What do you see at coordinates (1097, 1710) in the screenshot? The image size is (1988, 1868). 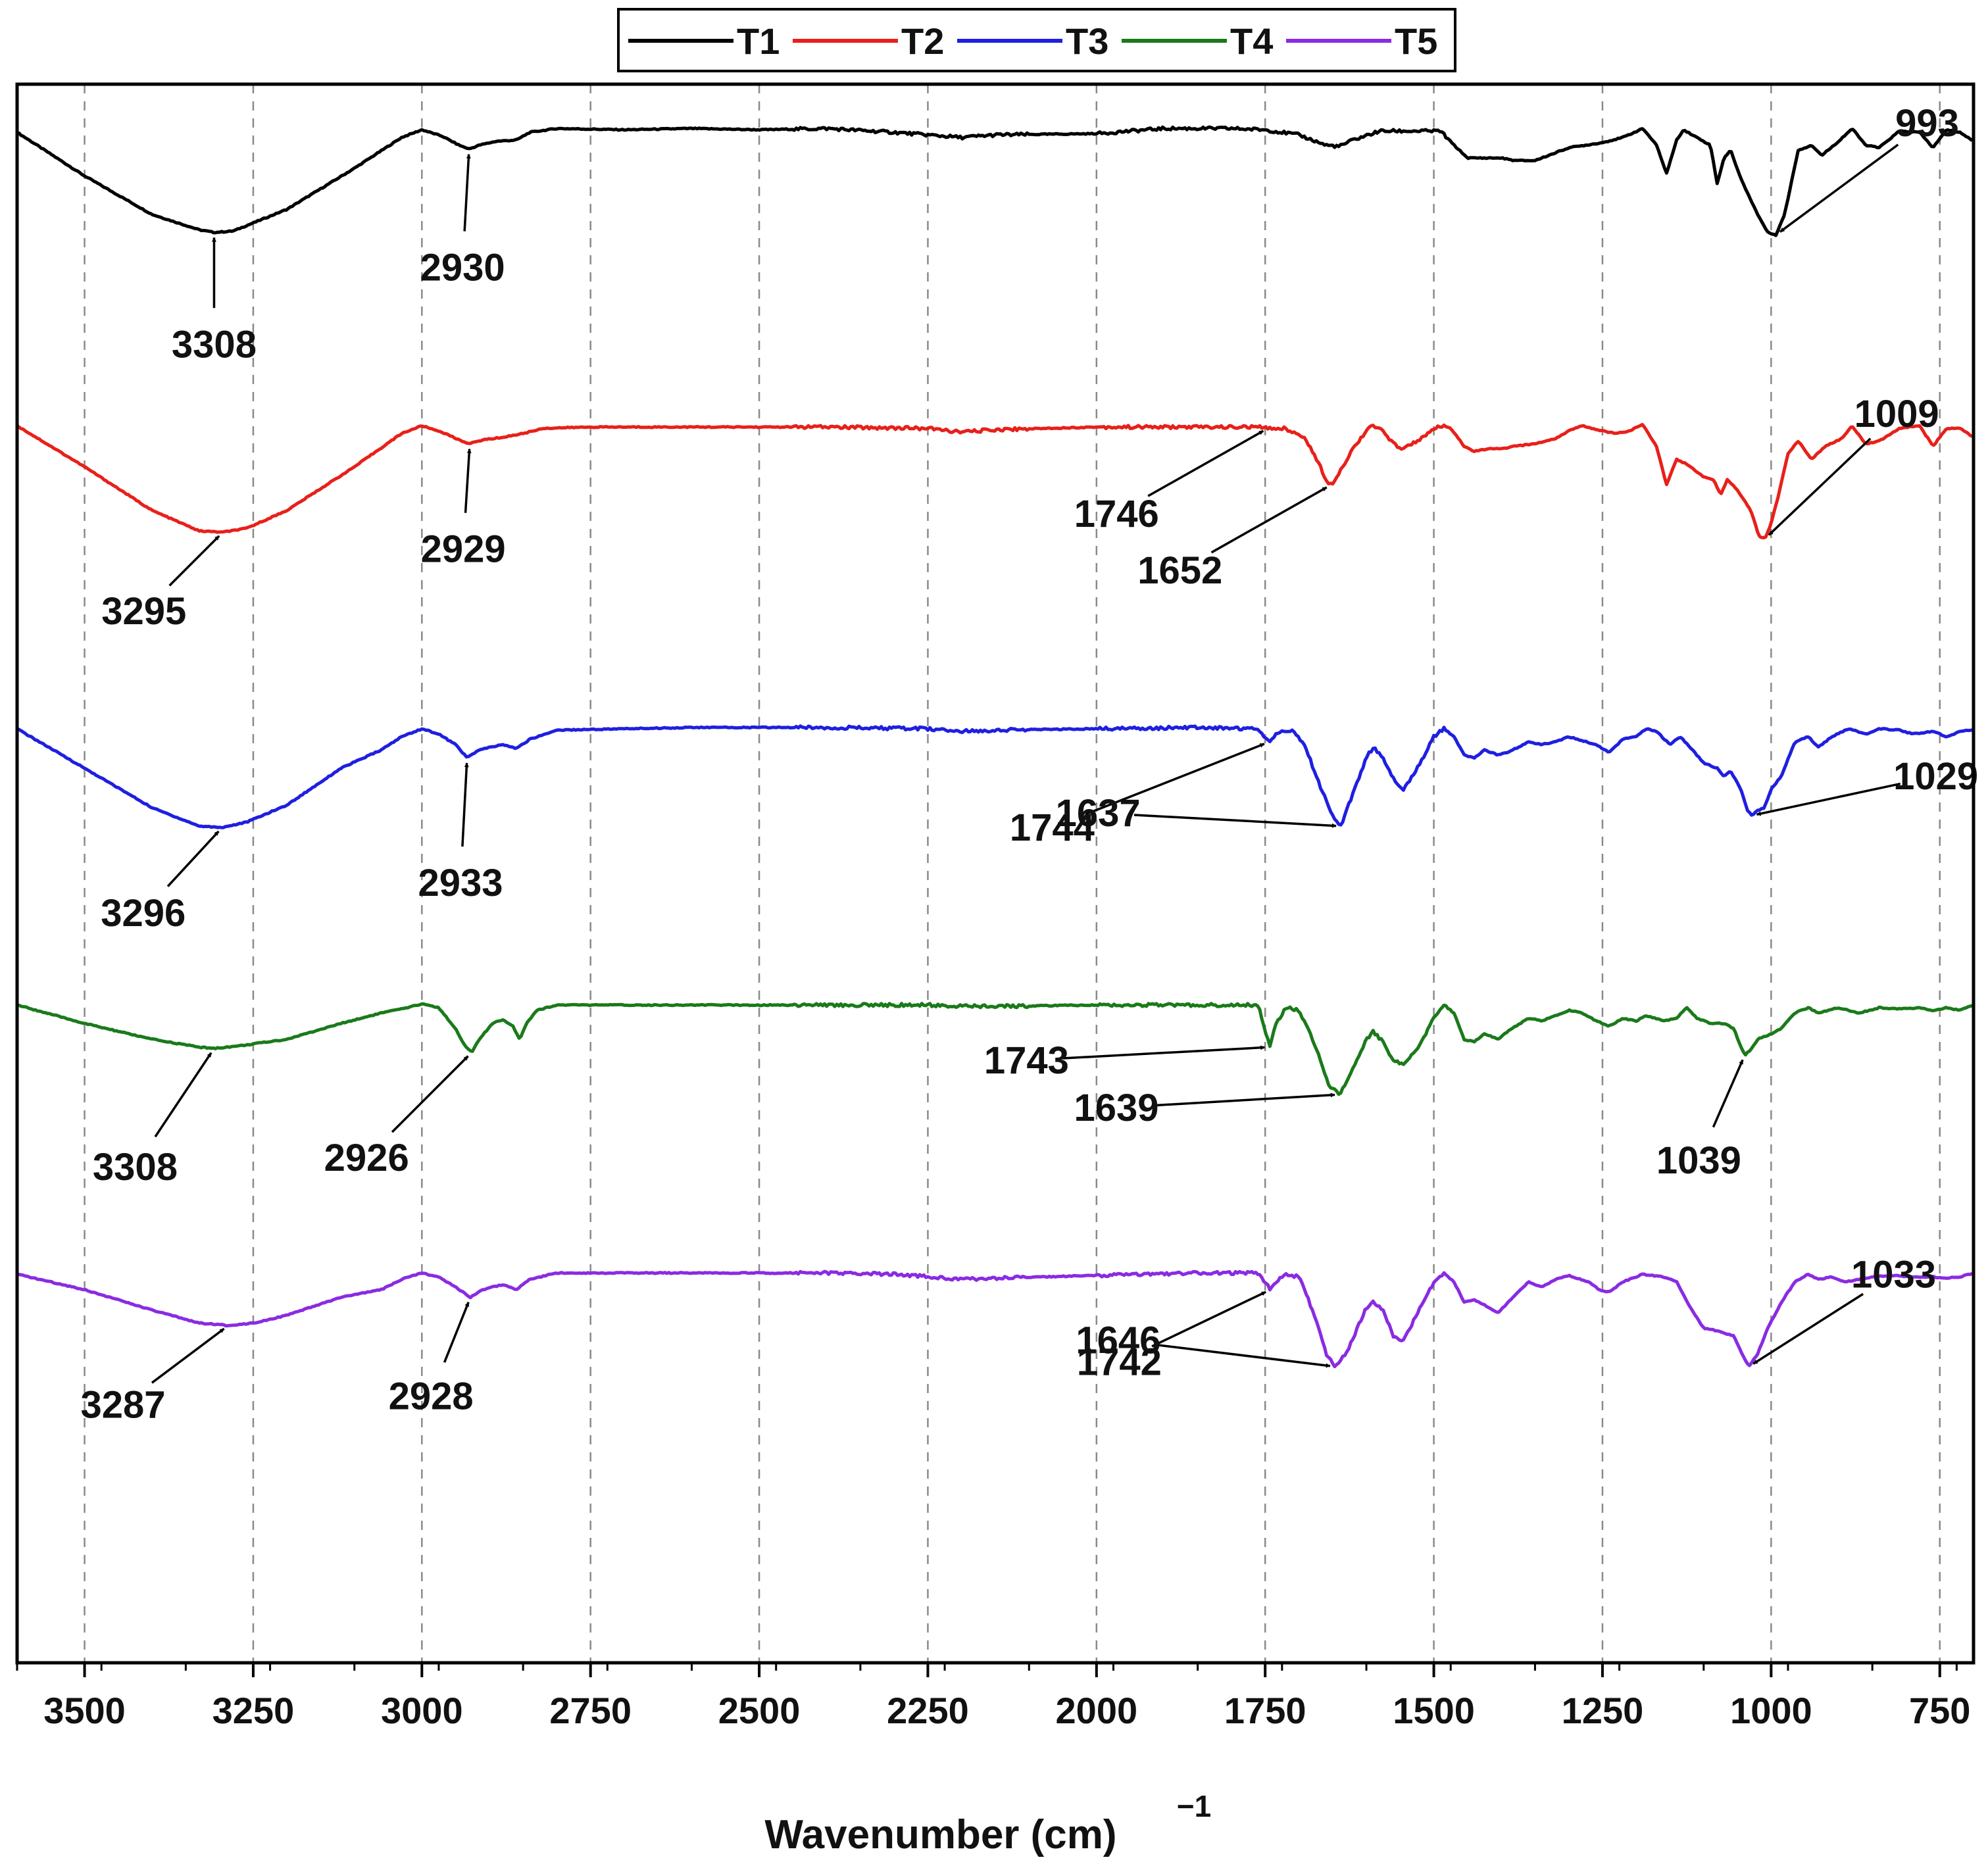 I see `x-tick-label: 2000` at bounding box center [1097, 1710].